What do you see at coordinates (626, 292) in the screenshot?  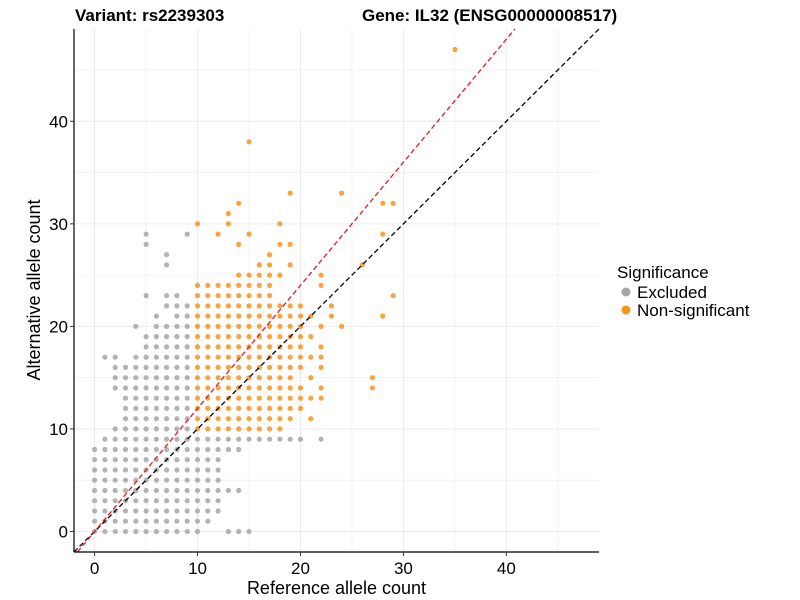 I see `legend-excluded-swatch` at bounding box center [626, 292].